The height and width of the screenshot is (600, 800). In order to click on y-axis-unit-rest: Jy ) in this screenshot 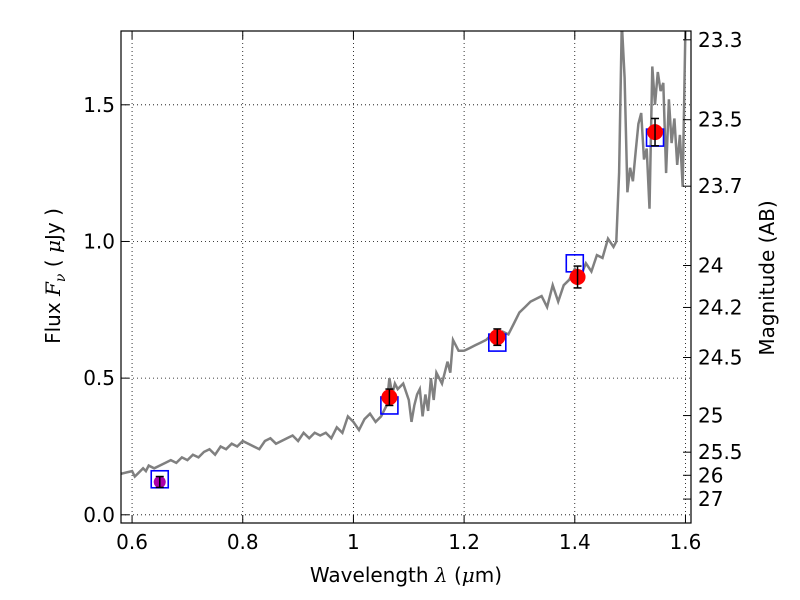, I will do `click(53, 225)`.